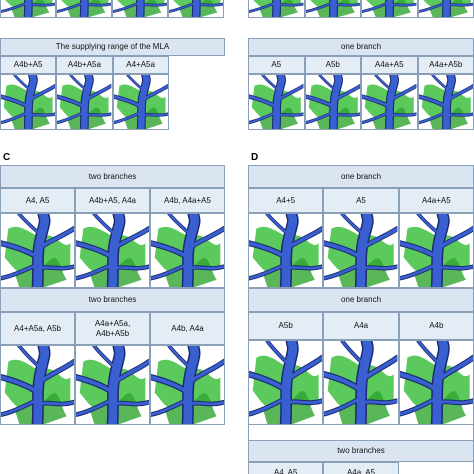  Describe the element at coordinates (84, 65) in the screenshot. I see `cell-label: A4b+A5a` at that location.